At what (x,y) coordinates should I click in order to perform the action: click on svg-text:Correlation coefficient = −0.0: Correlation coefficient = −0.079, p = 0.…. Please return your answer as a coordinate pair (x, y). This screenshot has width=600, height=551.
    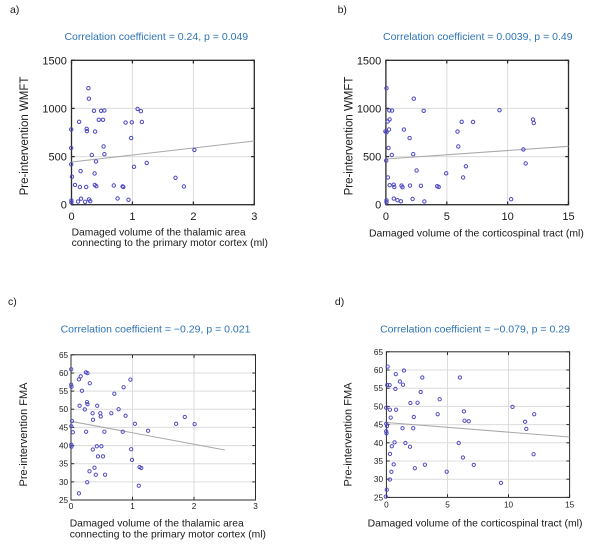
    Looking at the image, I should click on (475, 330).